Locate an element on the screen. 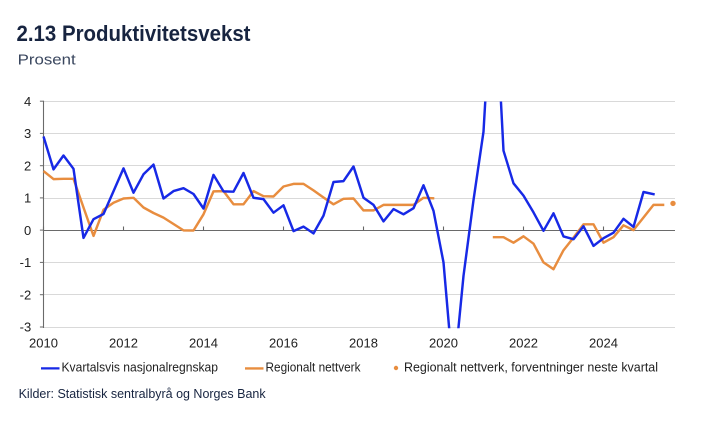 Image resolution: width=722 pixels, height=432 pixels. svg-text: 2024 is located at coordinates (603, 343).